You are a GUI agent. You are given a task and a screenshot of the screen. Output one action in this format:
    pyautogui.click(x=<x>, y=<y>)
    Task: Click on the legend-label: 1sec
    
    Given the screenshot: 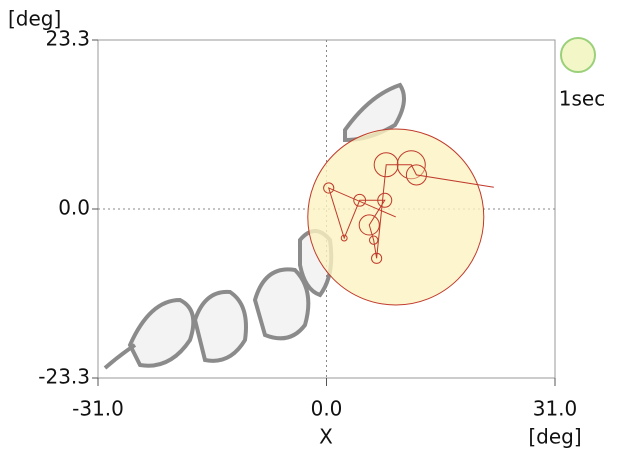 What is the action you would take?
    pyautogui.click(x=582, y=99)
    